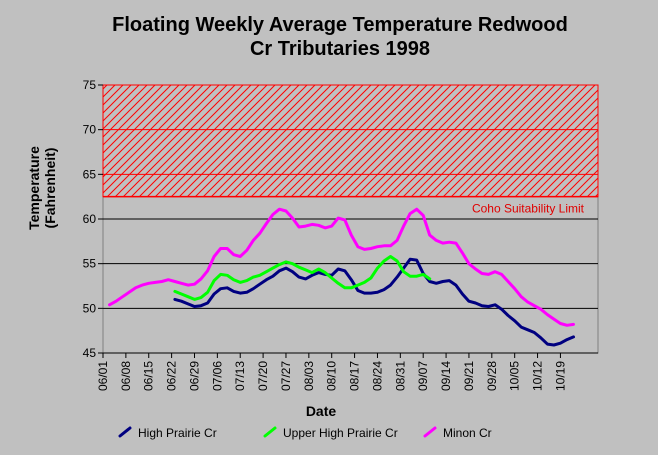 The width and height of the screenshot is (658, 455). What do you see at coordinates (172, 376) in the screenshot?
I see `x-tick-label: 06/22` at bounding box center [172, 376].